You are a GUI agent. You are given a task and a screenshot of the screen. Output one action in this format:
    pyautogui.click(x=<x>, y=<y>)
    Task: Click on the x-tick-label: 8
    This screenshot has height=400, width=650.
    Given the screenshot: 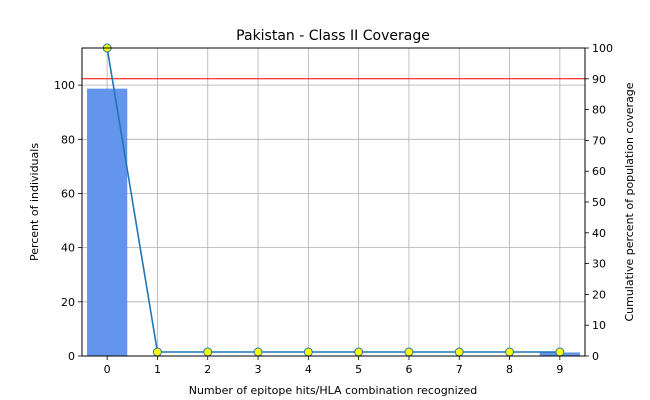 What is the action you would take?
    pyautogui.click(x=509, y=369)
    